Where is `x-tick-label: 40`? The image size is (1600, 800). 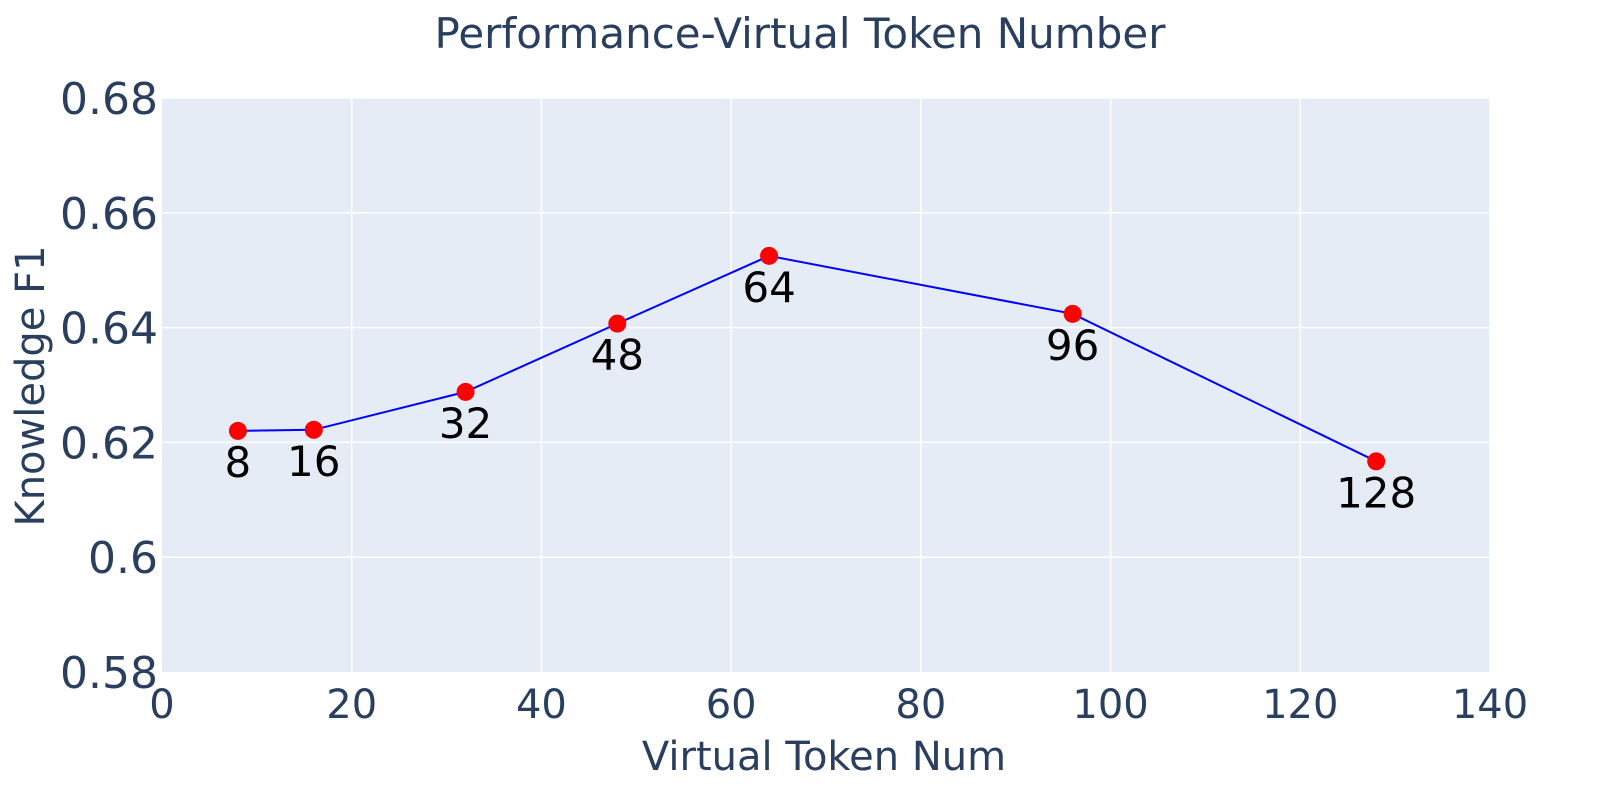 x-tick-label: 40 is located at coordinates (541, 705).